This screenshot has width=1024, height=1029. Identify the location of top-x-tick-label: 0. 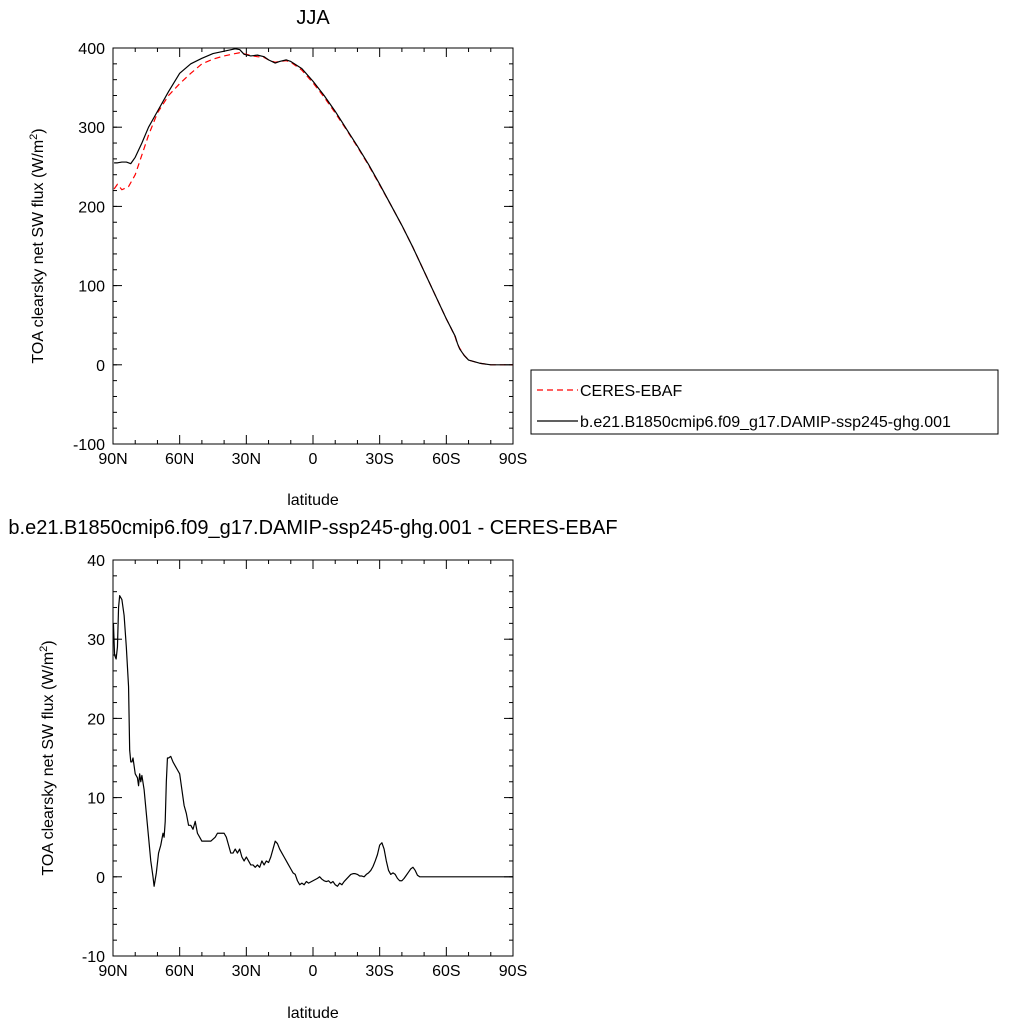
(313, 459).